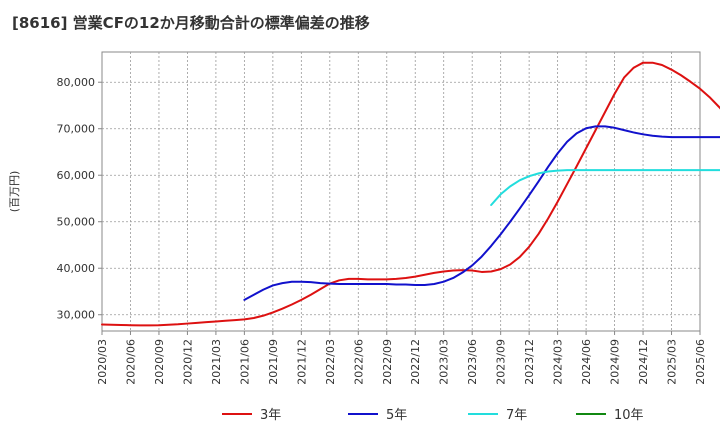  What do you see at coordinates (76, 268) in the screenshot?
I see `y-tick-label: 40,000` at bounding box center [76, 268].